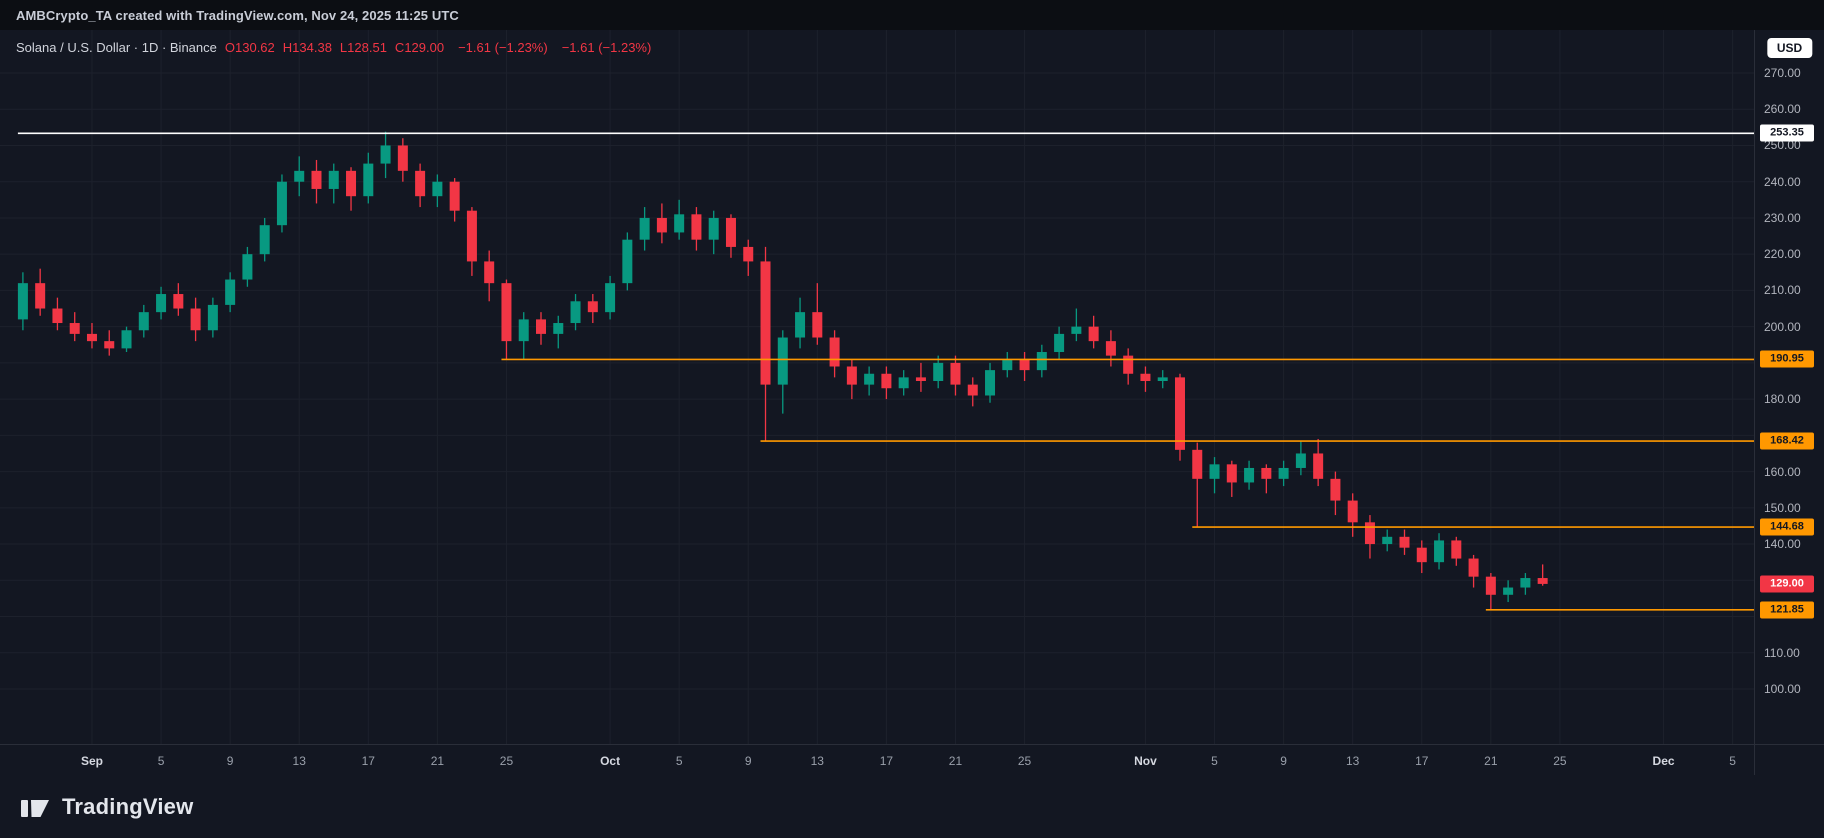 The height and width of the screenshot is (838, 1824). Describe the element at coordinates (610, 761) in the screenshot. I see `time-axis-month-label: Oct` at that location.